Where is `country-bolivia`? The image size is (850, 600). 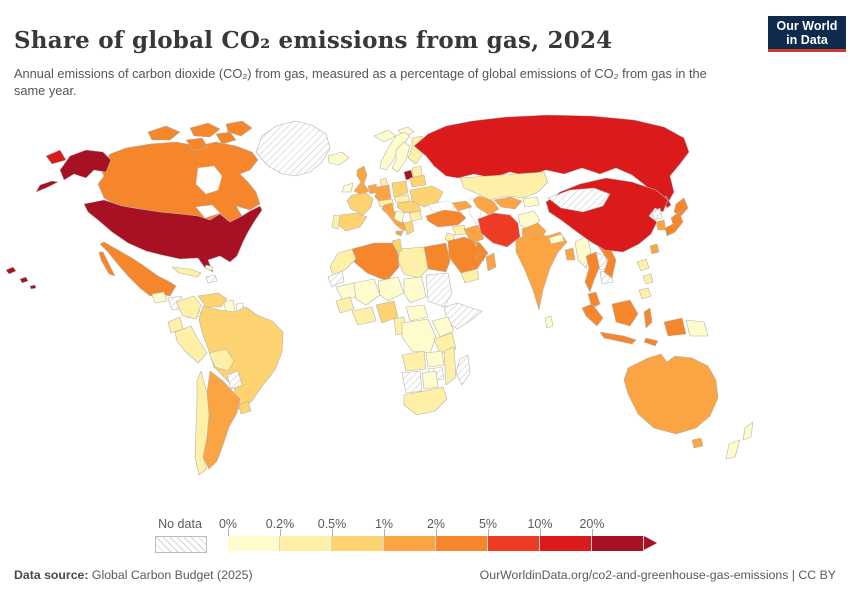
country-bolivia is located at coordinates (221, 360).